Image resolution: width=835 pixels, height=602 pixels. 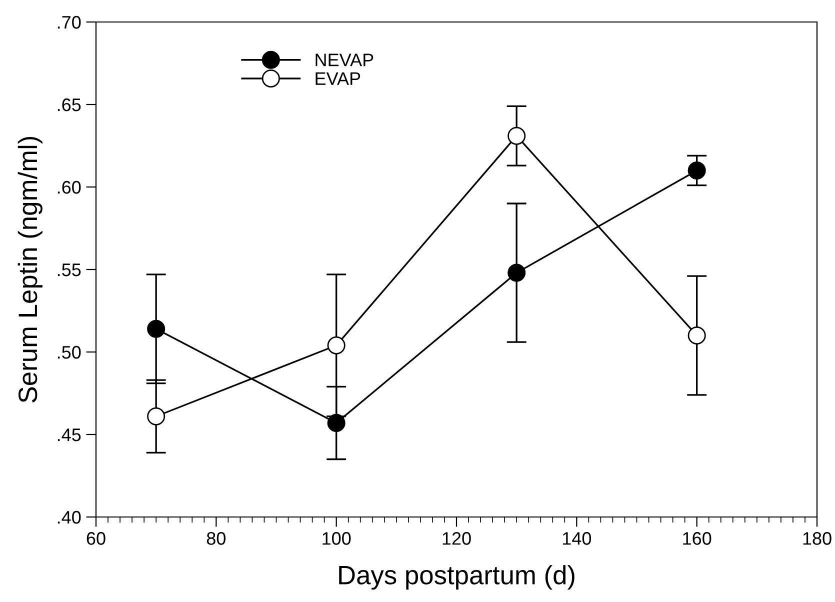 I want to click on y-tick-label: .40, so click(x=69, y=517).